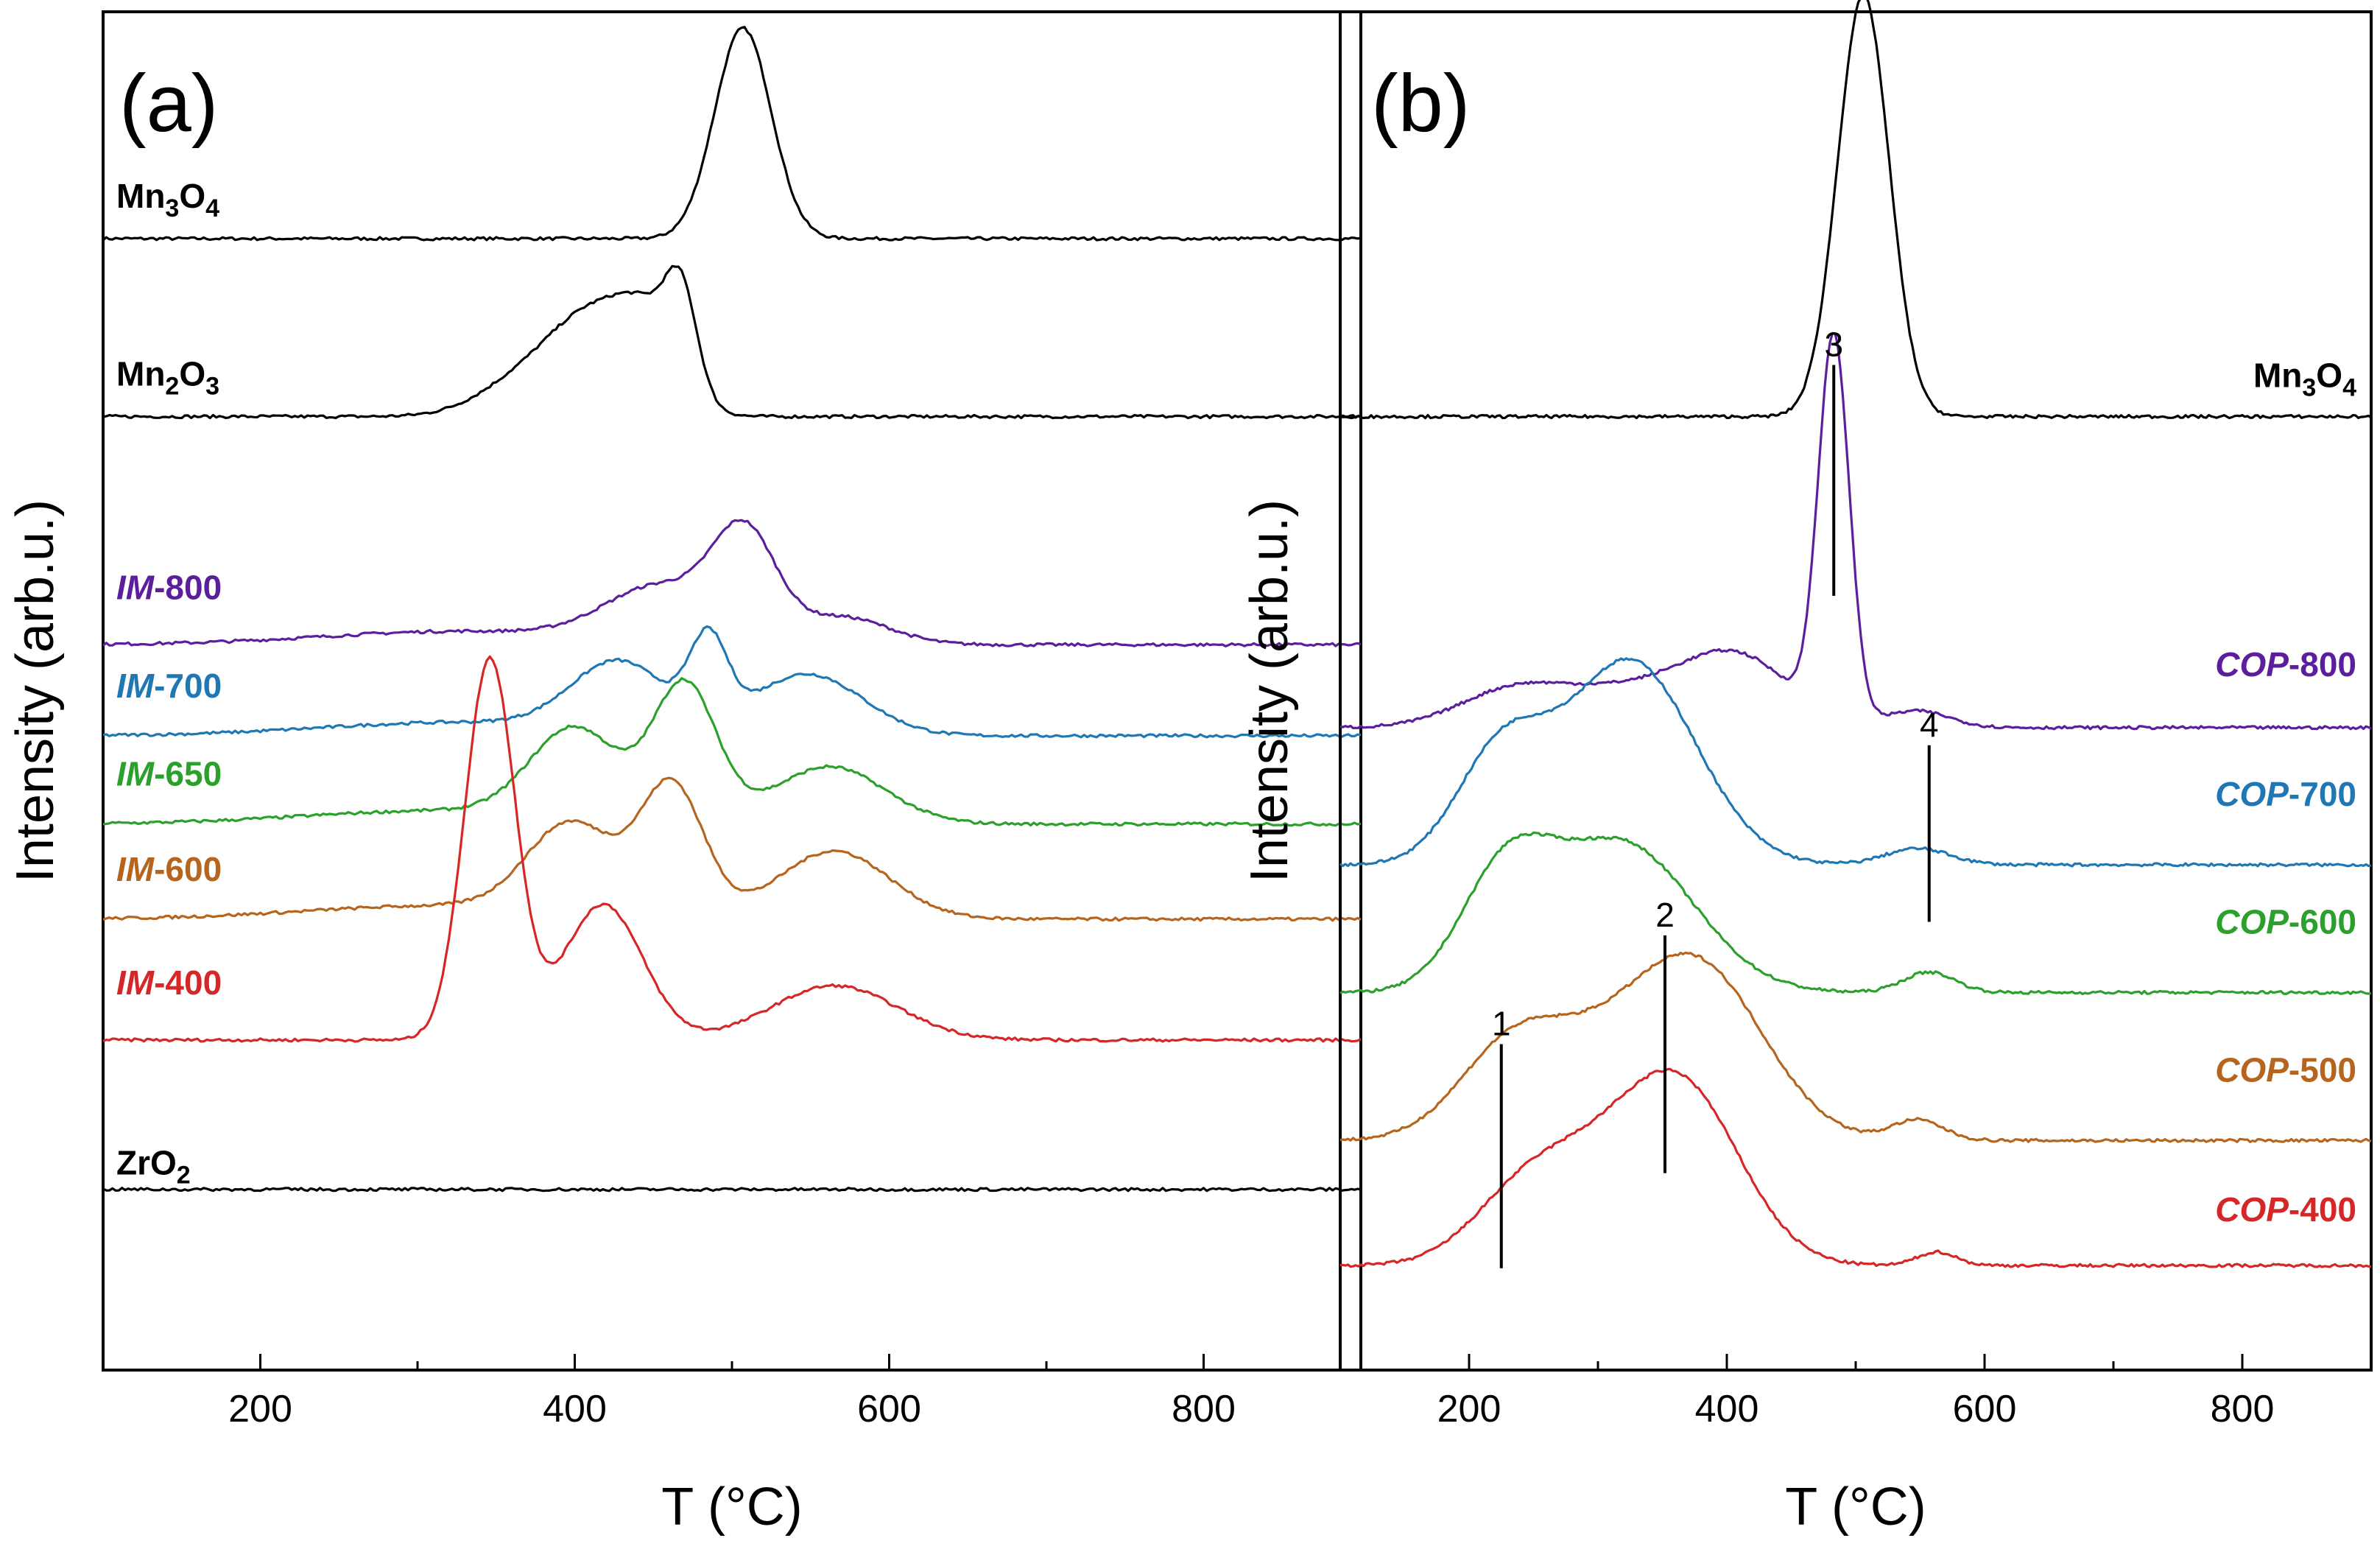 The height and width of the screenshot is (1566, 2380). What do you see at coordinates (2285, 1209) in the screenshot?
I see `trace-label-cop-400: COP-400` at bounding box center [2285, 1209].